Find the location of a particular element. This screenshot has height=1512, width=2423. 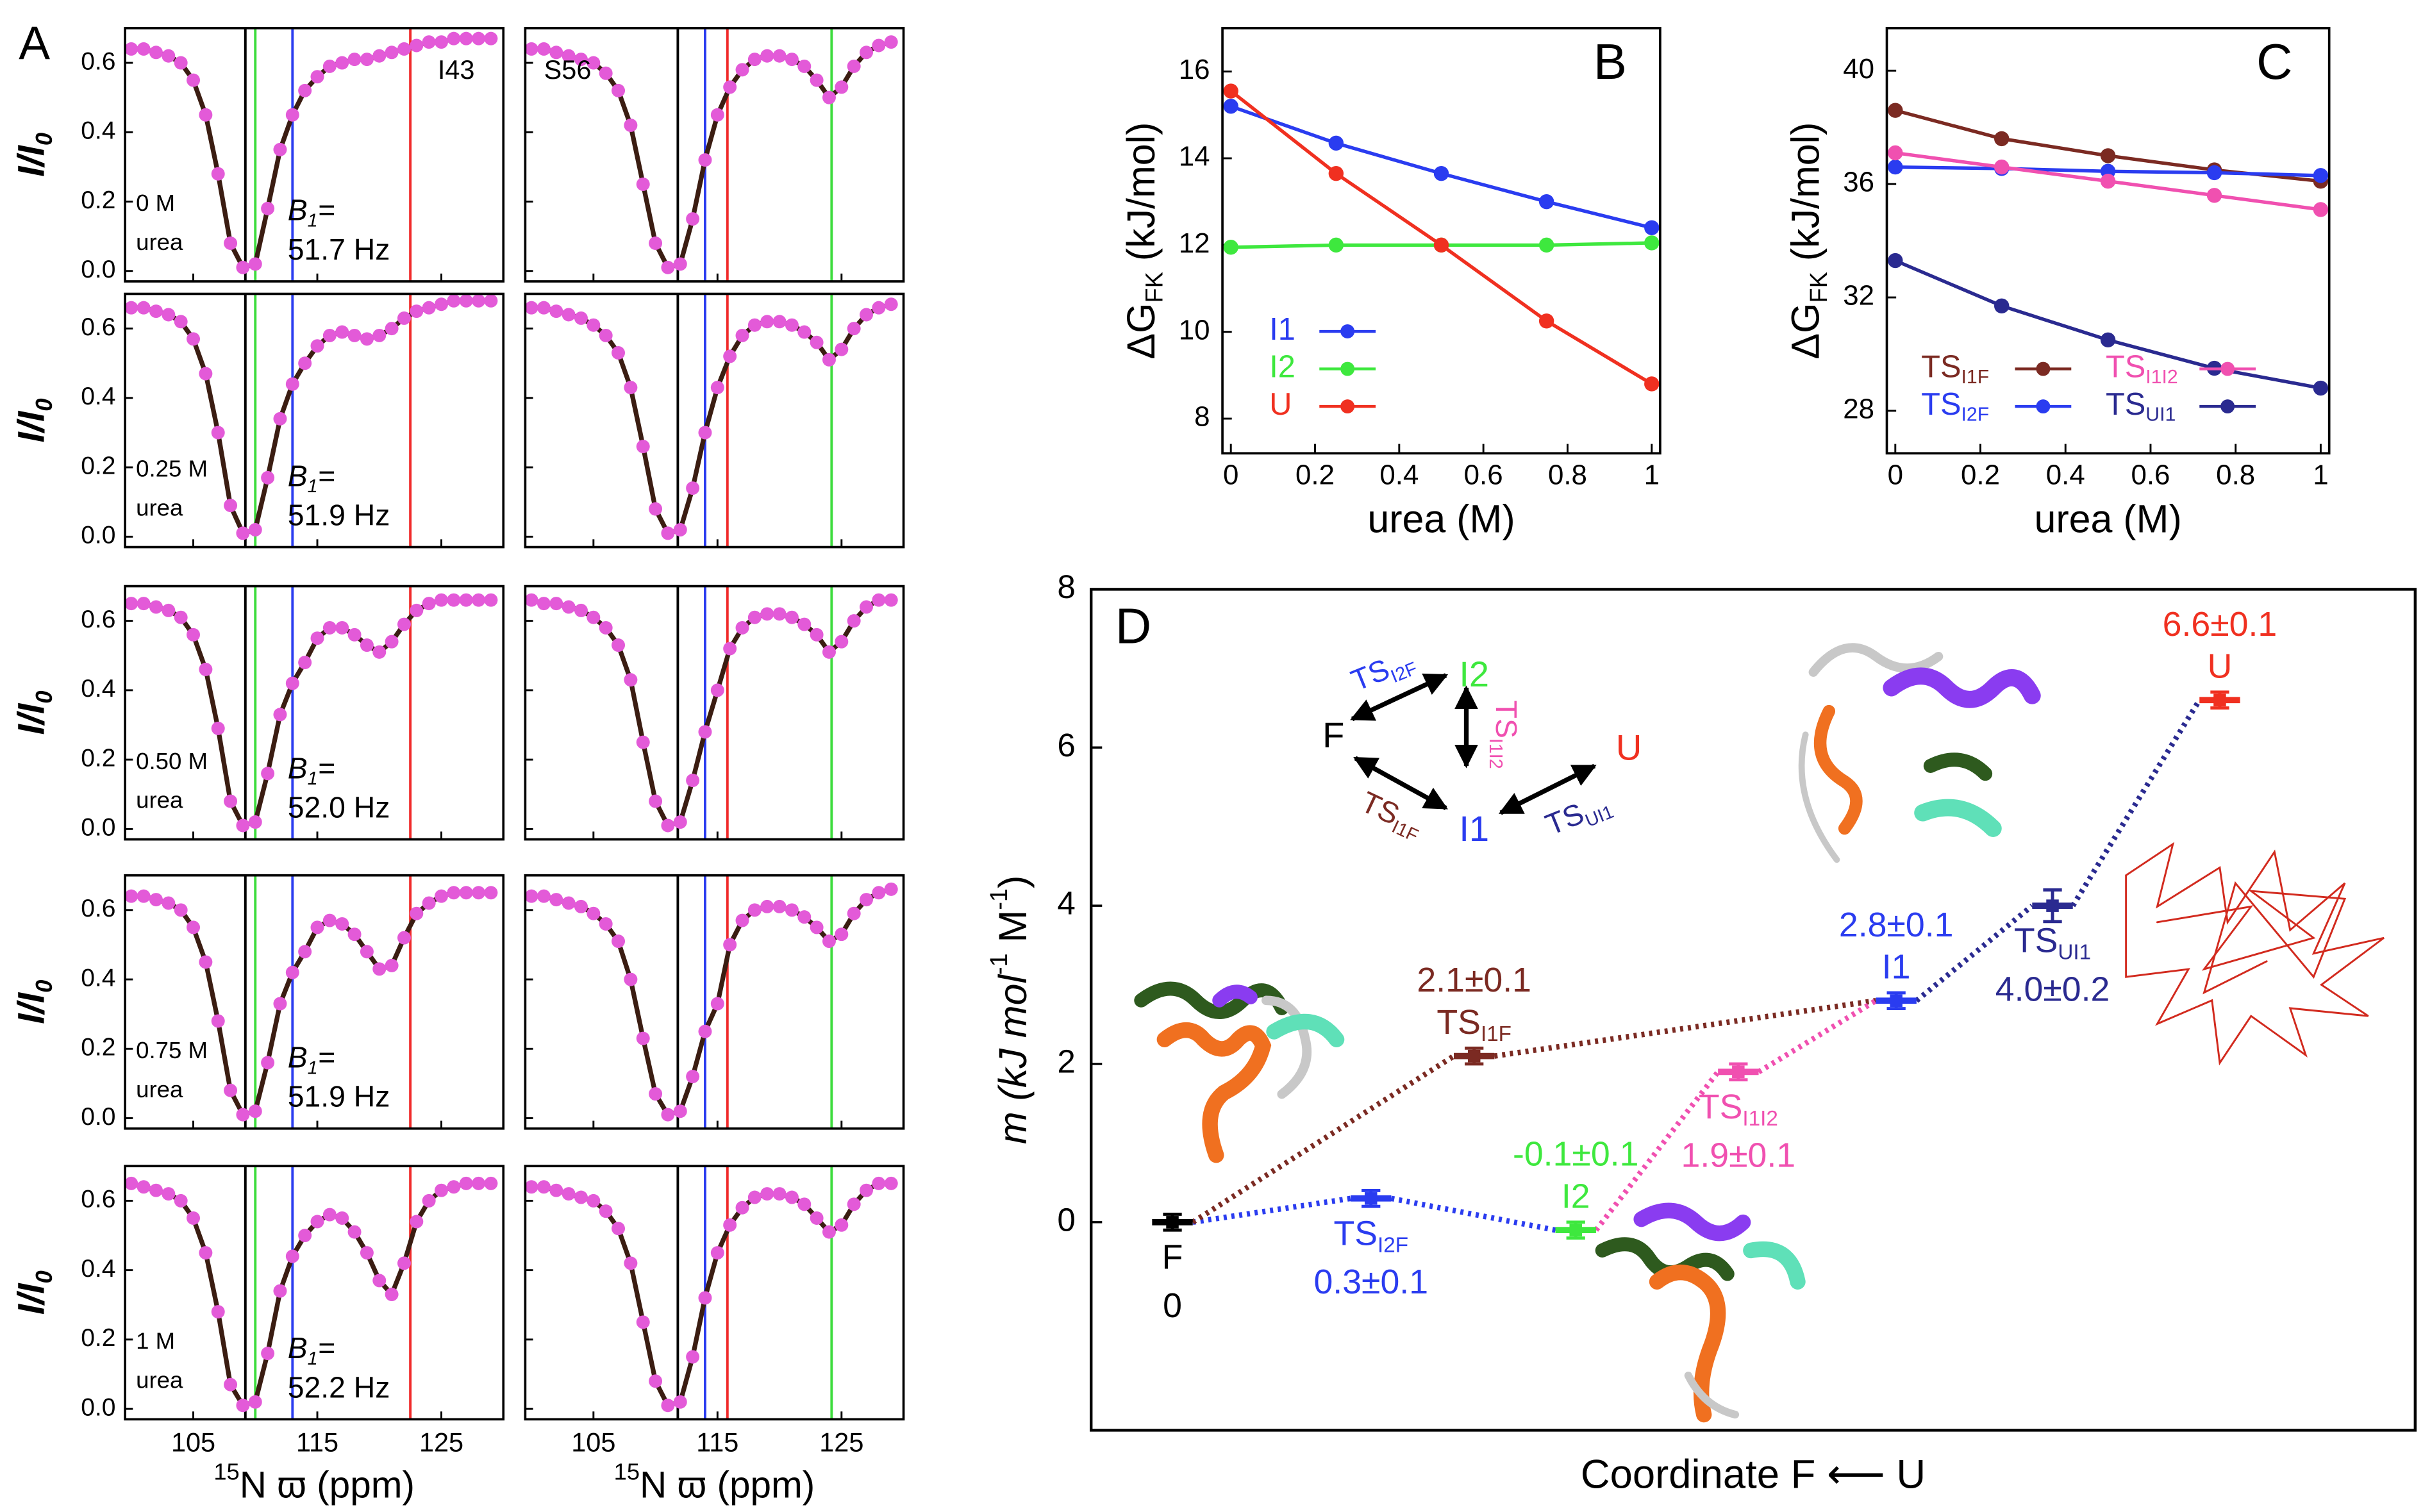

legend-swatch is located at coordinates (2227, 369).